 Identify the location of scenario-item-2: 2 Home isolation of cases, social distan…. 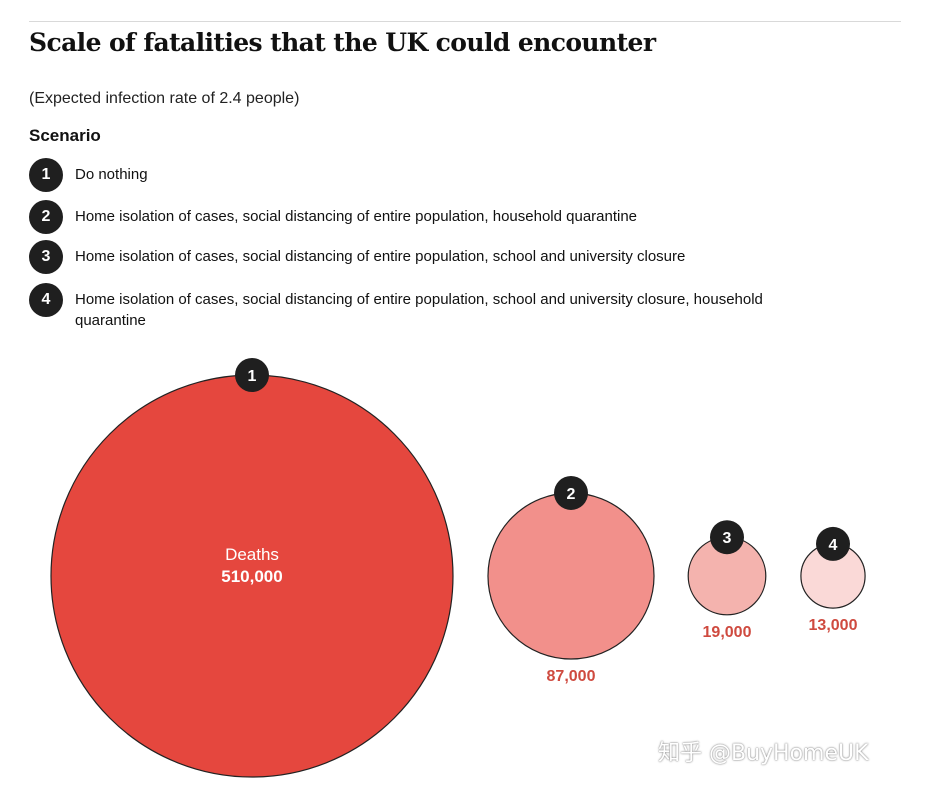
(397, 217).